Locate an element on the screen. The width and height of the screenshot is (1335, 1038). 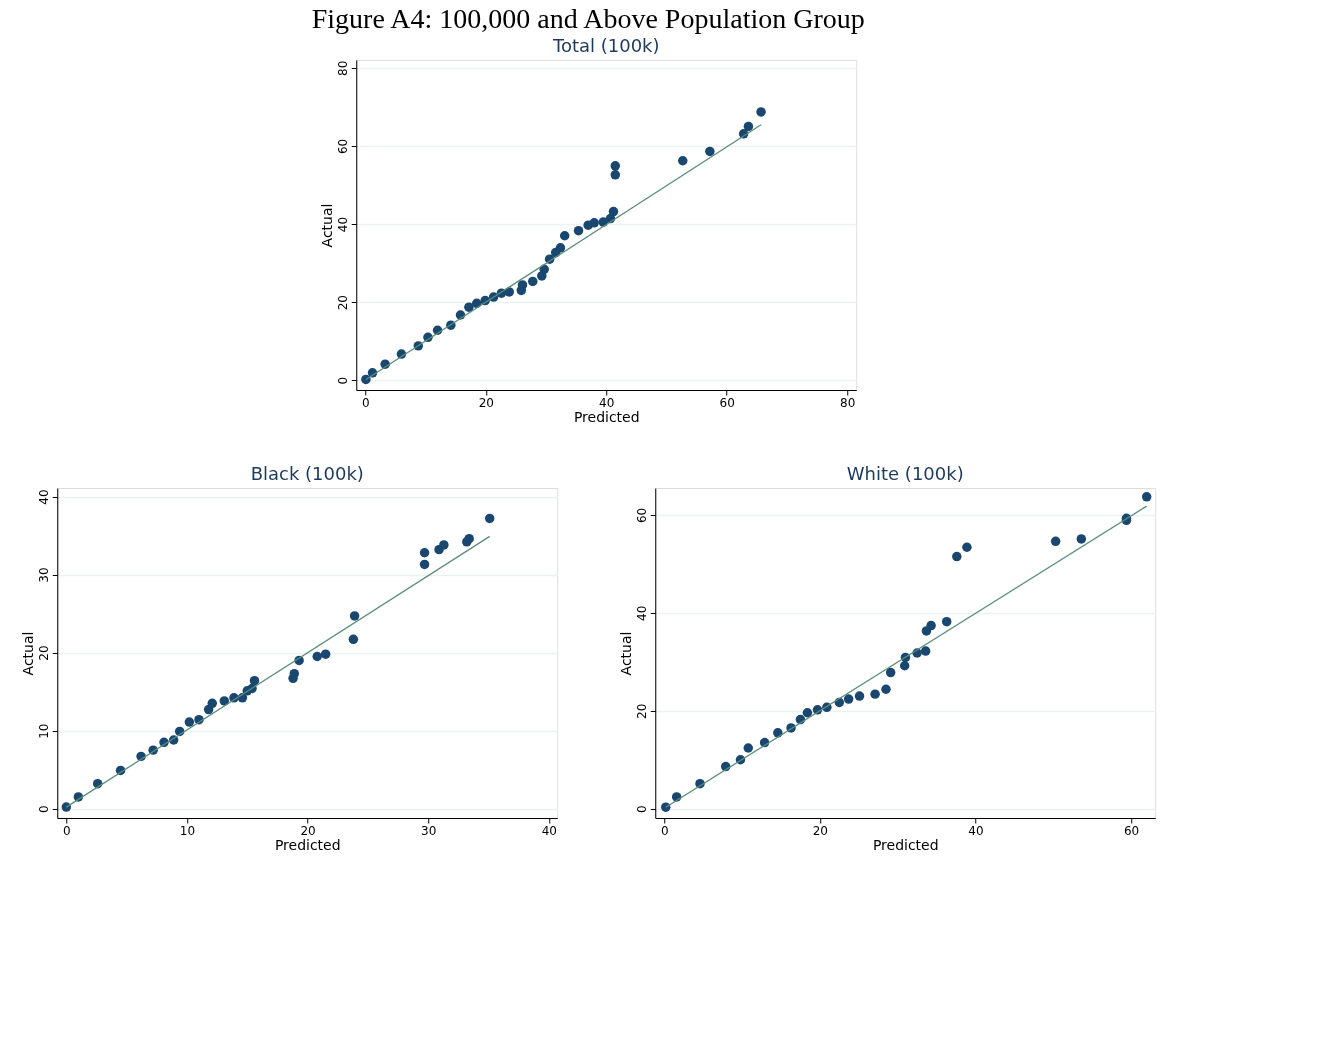
chart-title: Total (100k) is located at coordinates (605, 45).